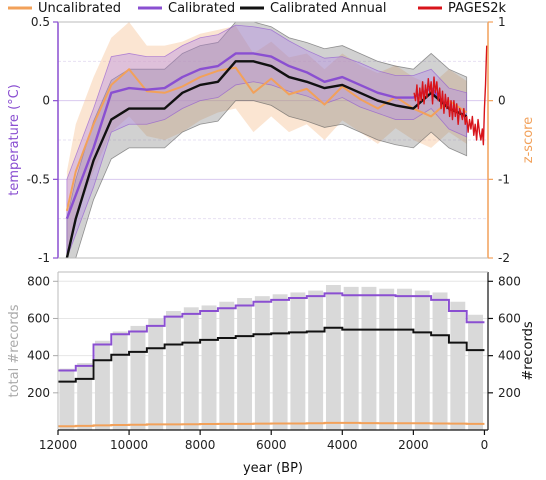  I want to click on right-tick-label-bottom: 600, so click(509, 318).